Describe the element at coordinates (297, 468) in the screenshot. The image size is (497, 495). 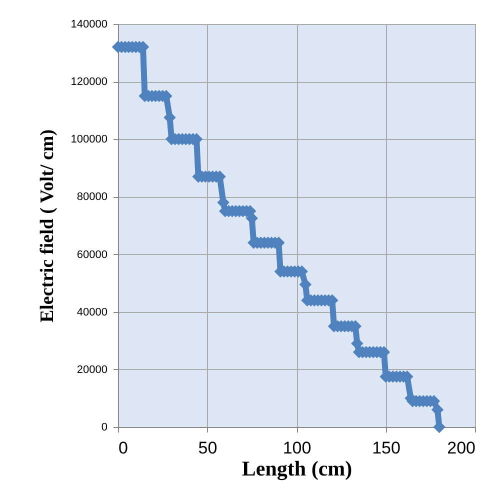
I see `x-axis-title: Length (cm)` at that location.